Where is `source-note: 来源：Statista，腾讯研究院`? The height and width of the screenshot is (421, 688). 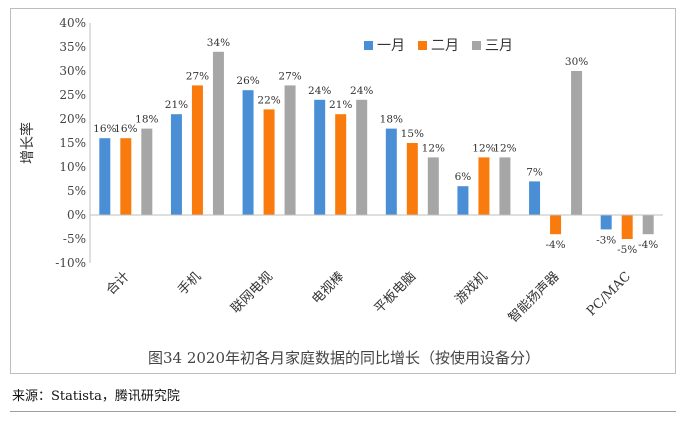
source-note: 来源：Statista，腾讯研究院 is located at coordinates (96, 396).